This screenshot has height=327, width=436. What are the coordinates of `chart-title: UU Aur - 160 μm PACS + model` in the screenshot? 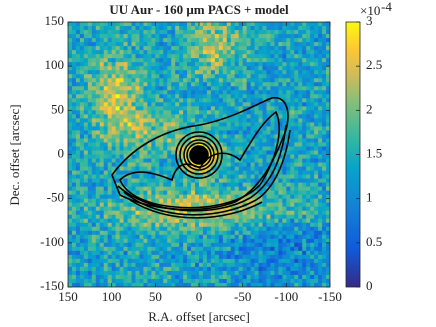 It's located at (199, 9).